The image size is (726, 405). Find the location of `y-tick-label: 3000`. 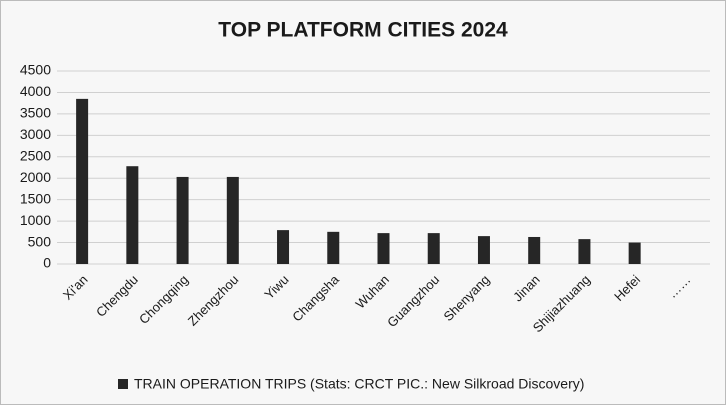

y-tick-label: 3000 is located at coordinates (35, 134).